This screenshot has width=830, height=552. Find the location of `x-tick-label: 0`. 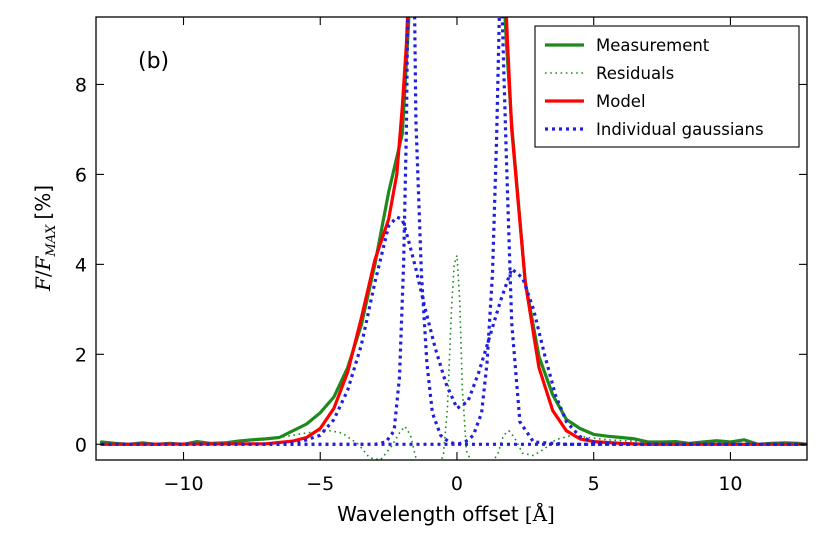

x-tick-label: 0 is located at coordinates (457, 484).